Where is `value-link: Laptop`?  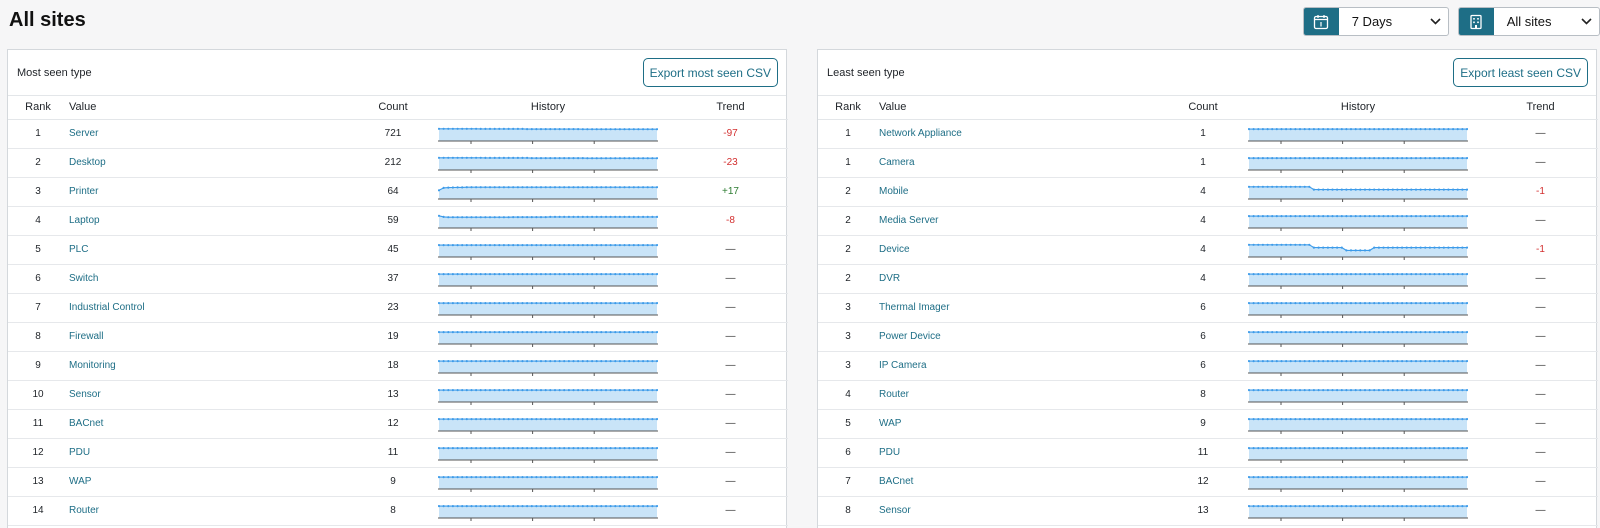 value-link: Laptop is located at coordinates (84, 220).